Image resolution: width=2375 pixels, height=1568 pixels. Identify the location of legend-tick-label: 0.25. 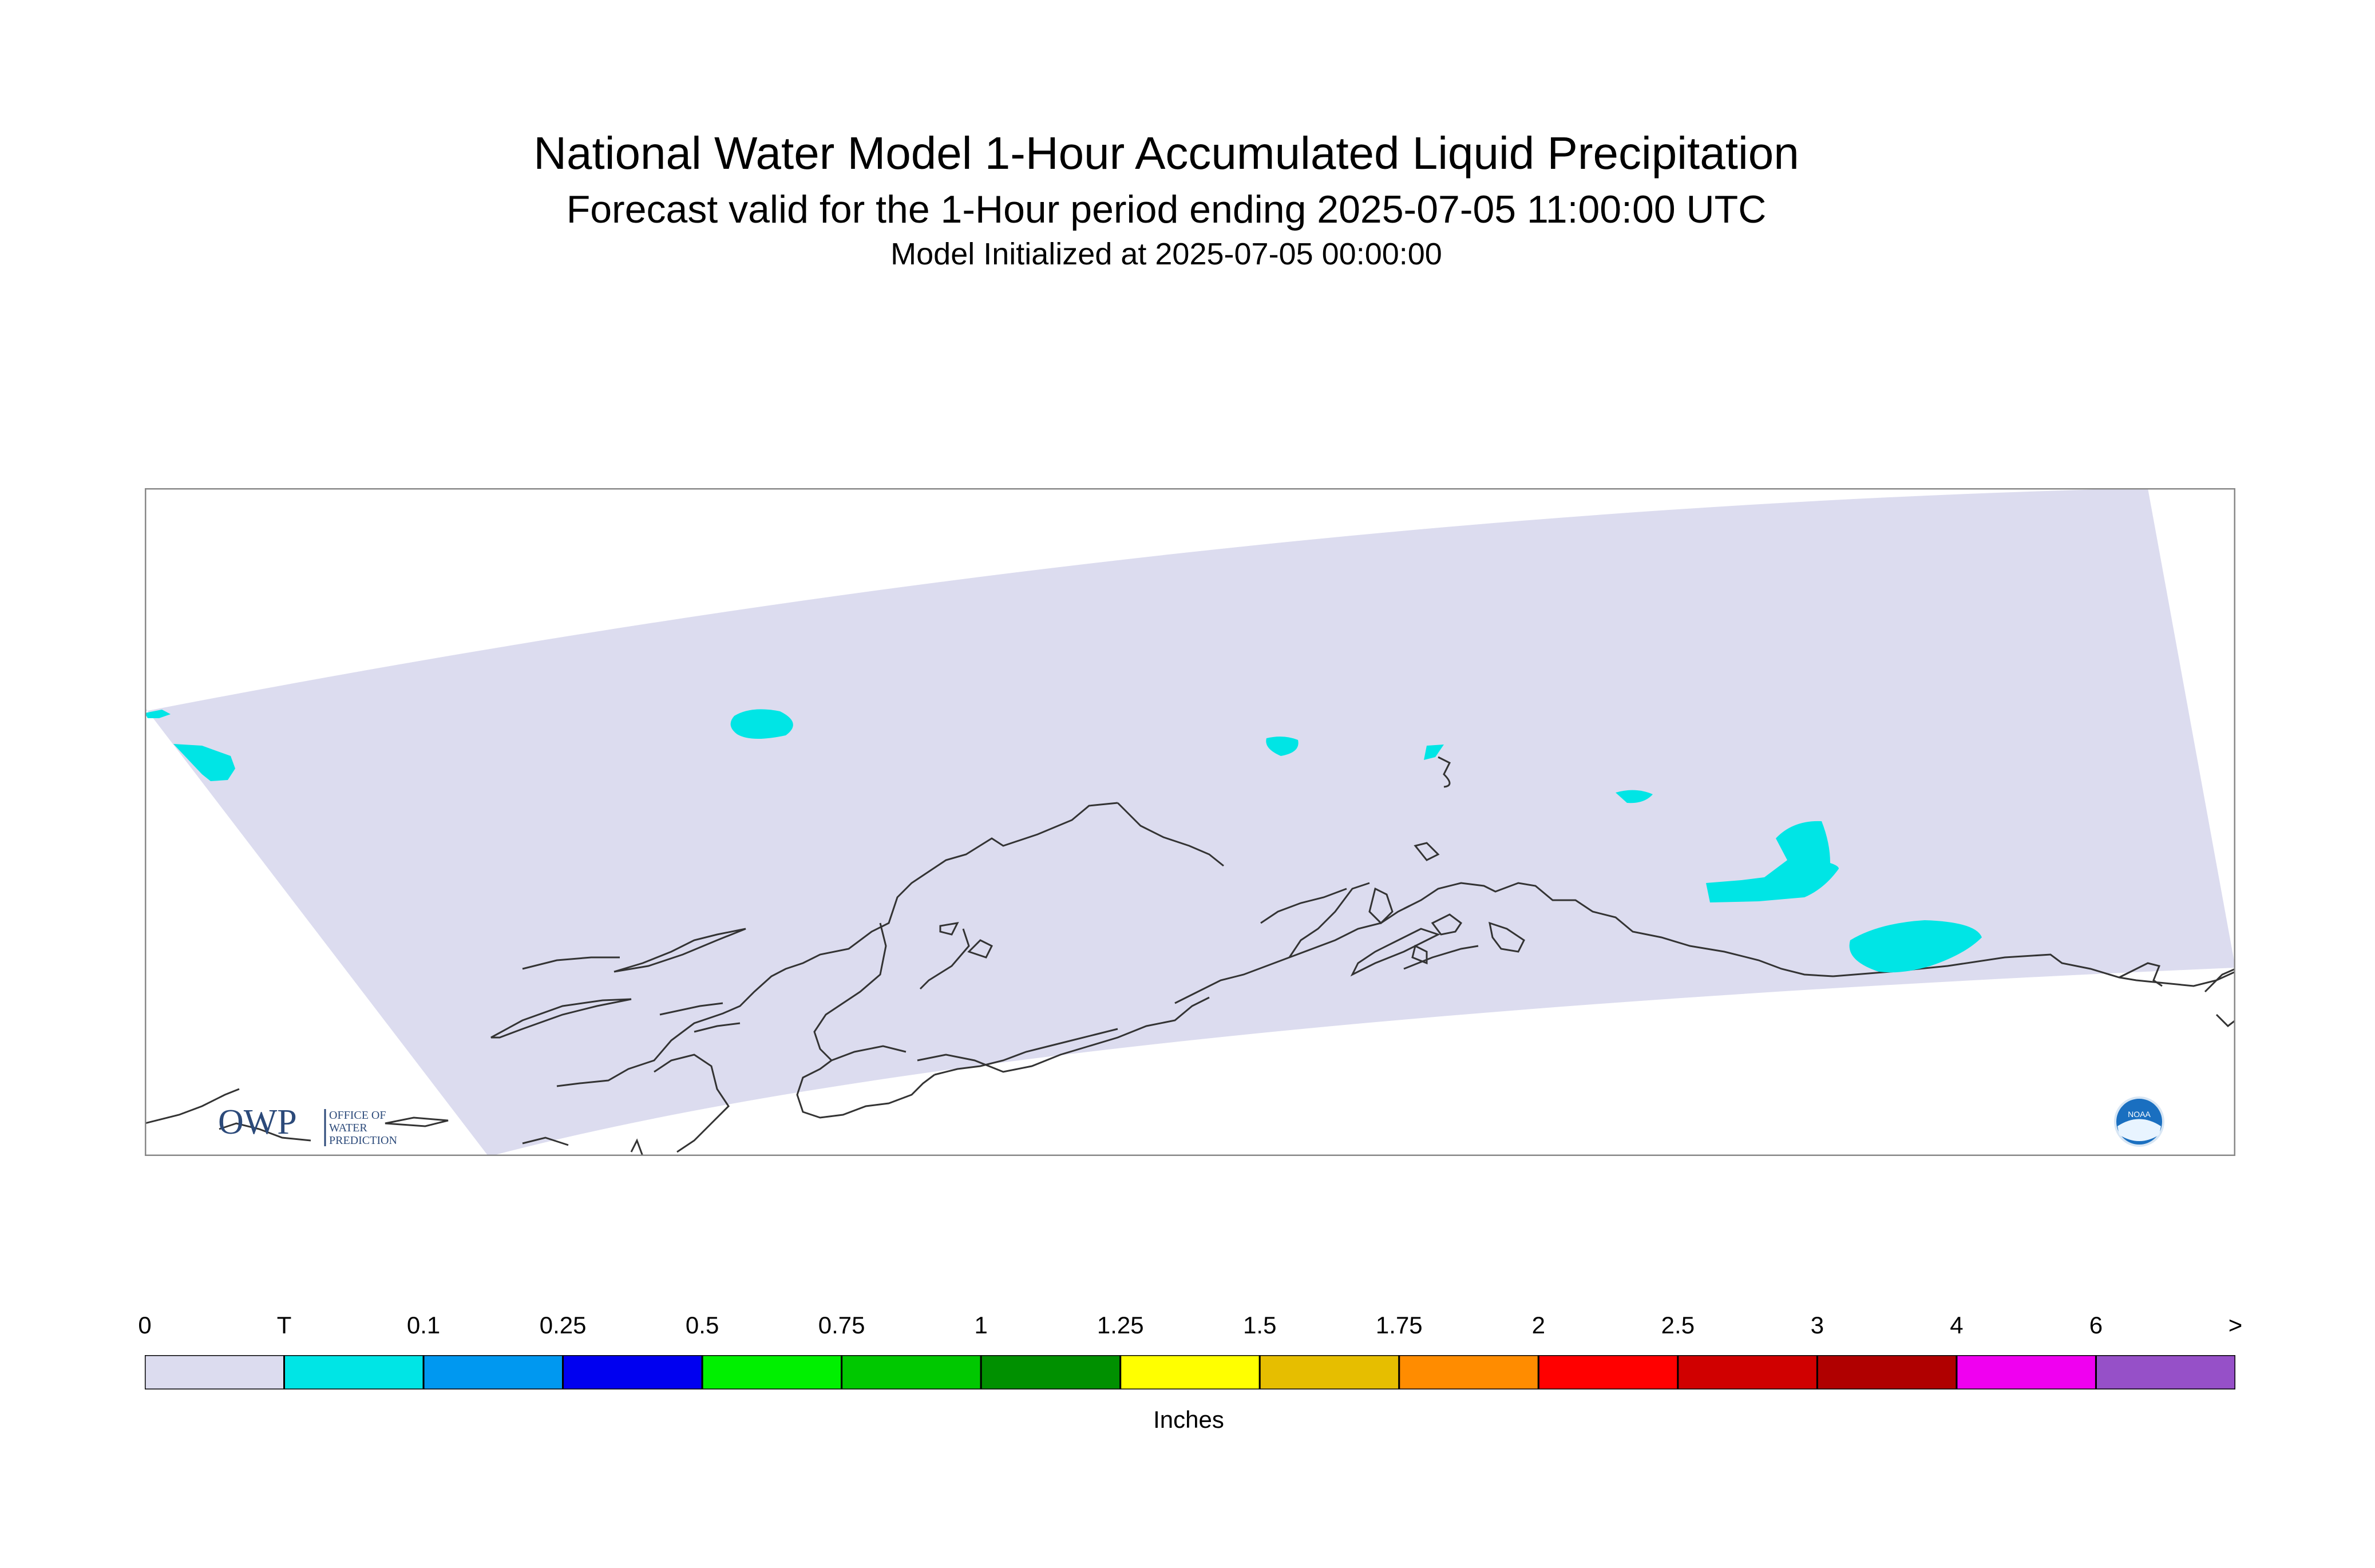
(563, 1325).